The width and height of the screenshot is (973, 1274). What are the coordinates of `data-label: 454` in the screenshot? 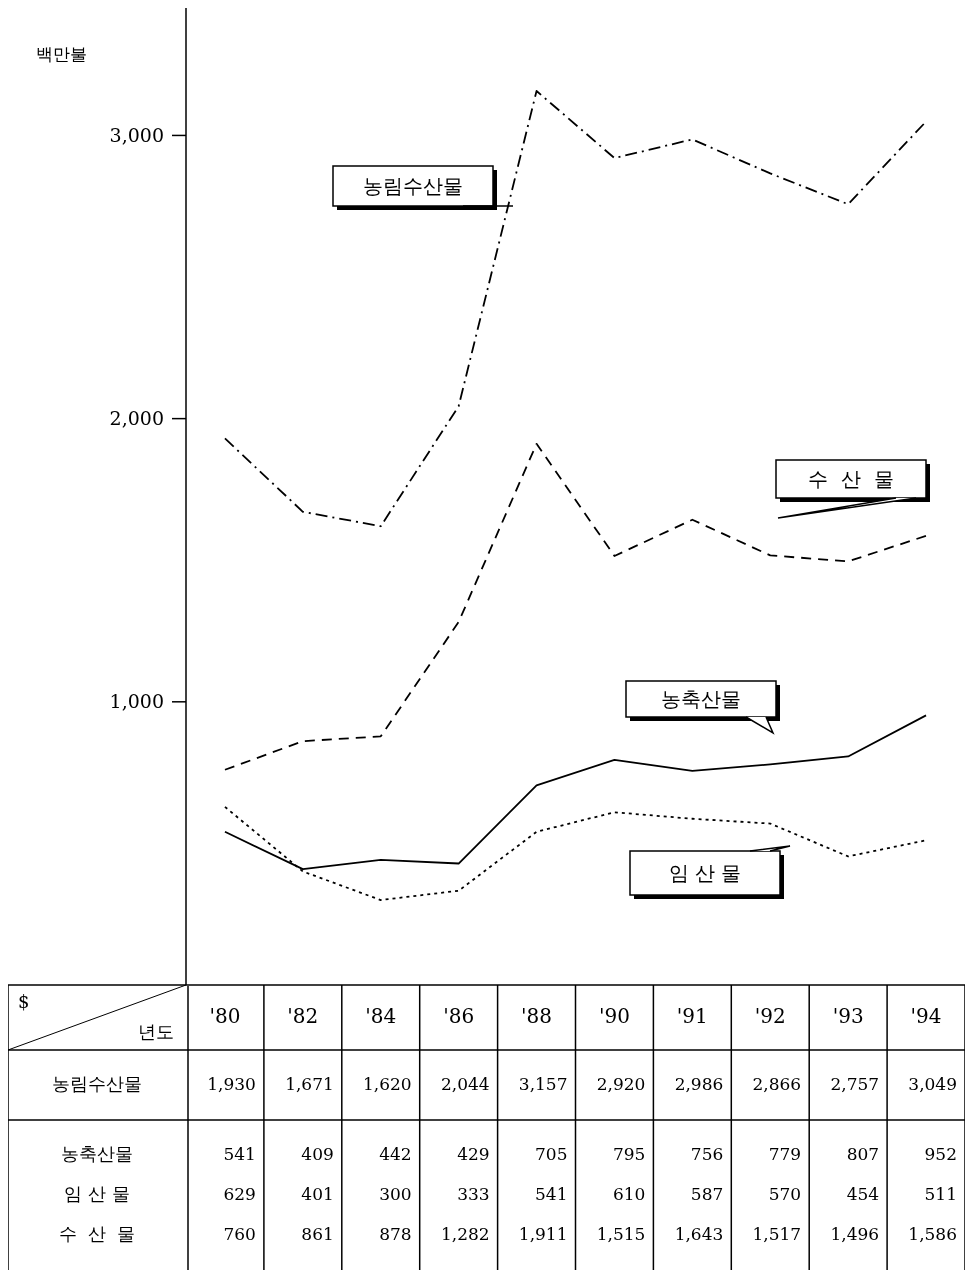 It's located at (863, 1194).